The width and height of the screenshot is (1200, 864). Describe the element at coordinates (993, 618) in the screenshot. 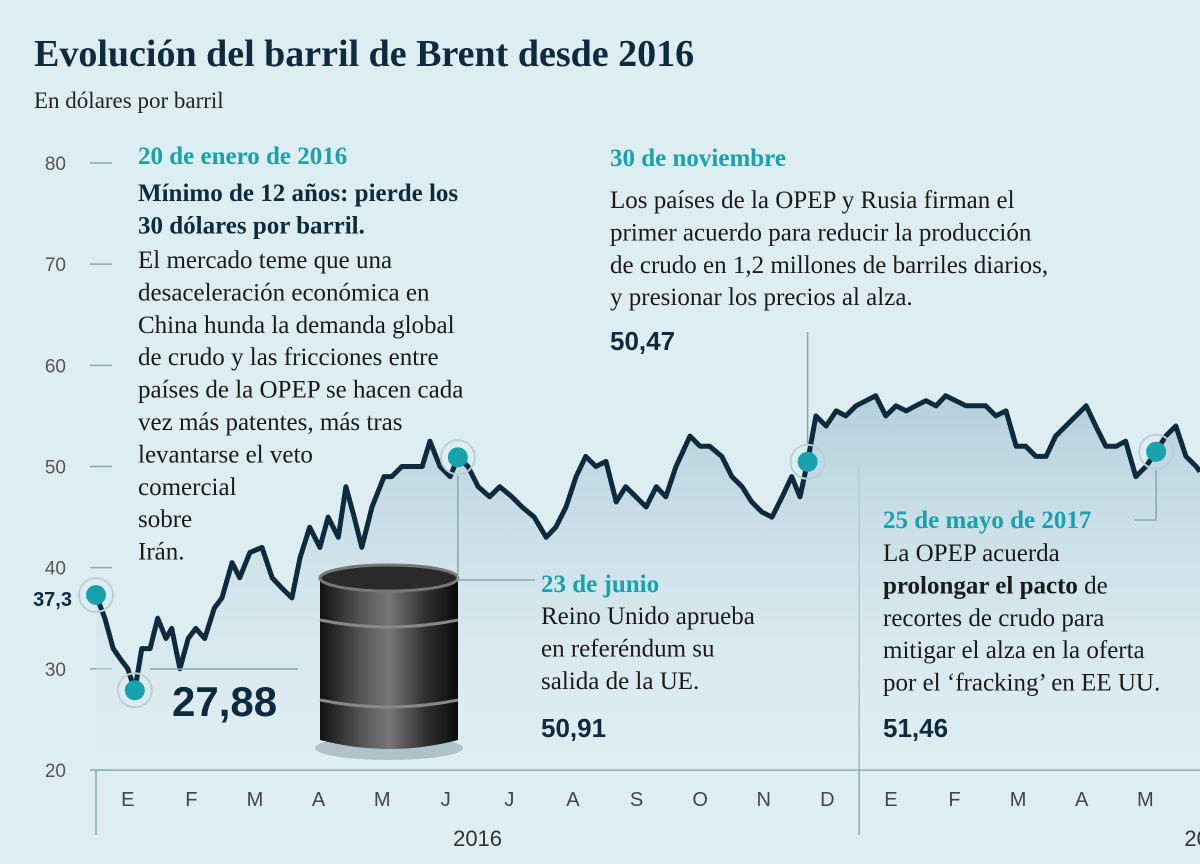

I see `annotation-line: recortes de crudo para` at that location.